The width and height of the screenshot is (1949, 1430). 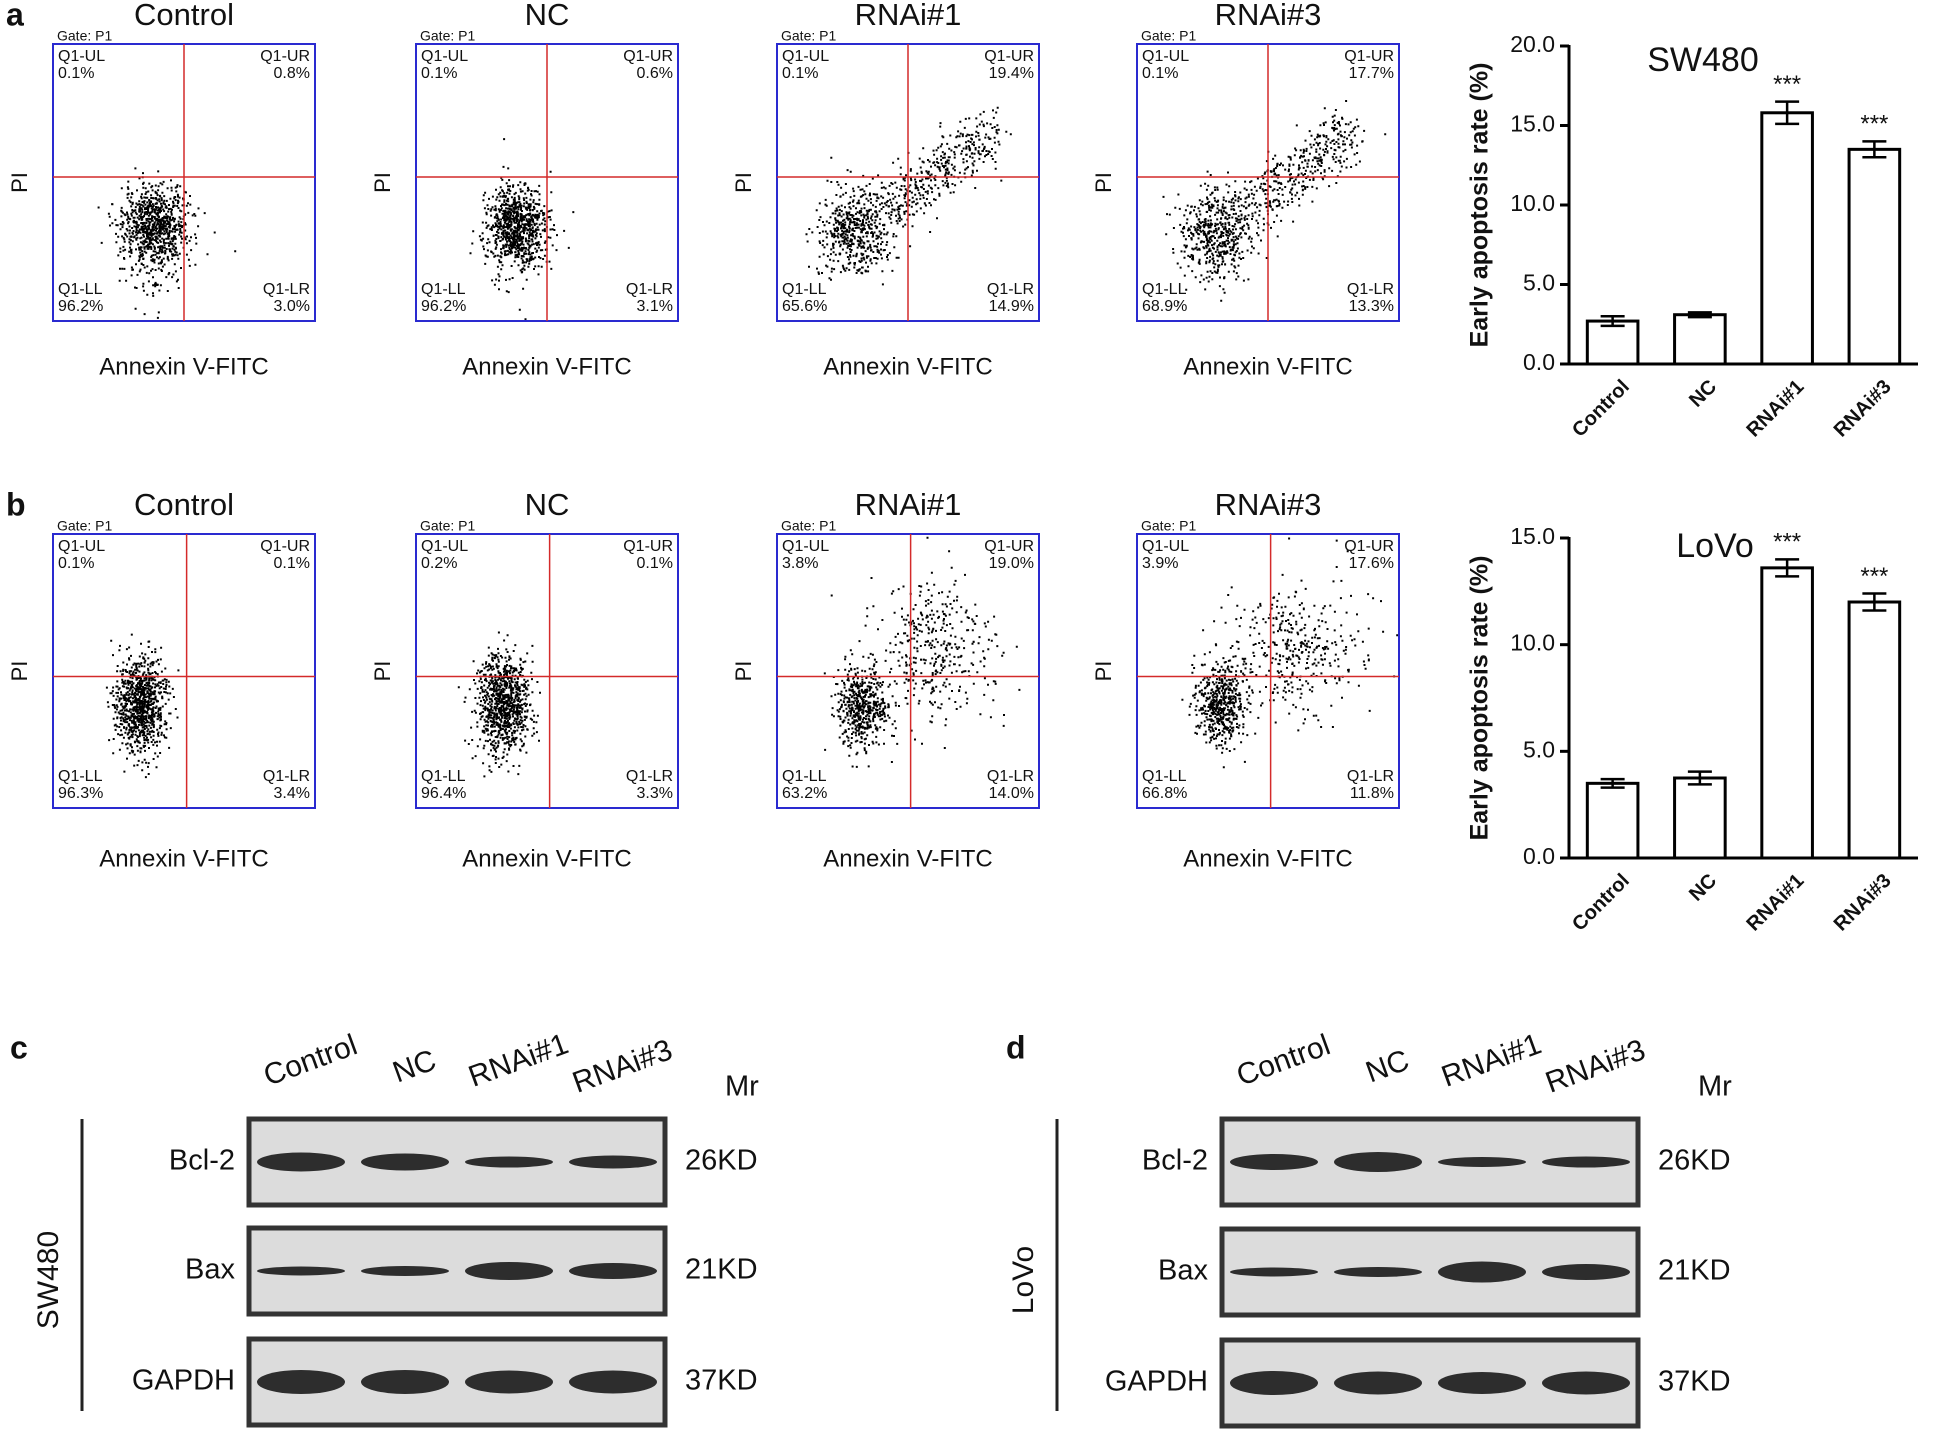 What do you see at coordinates (210, 1270) in the screenshot?
I see `protein-label: Bax` at bounding box center [210, 1270].